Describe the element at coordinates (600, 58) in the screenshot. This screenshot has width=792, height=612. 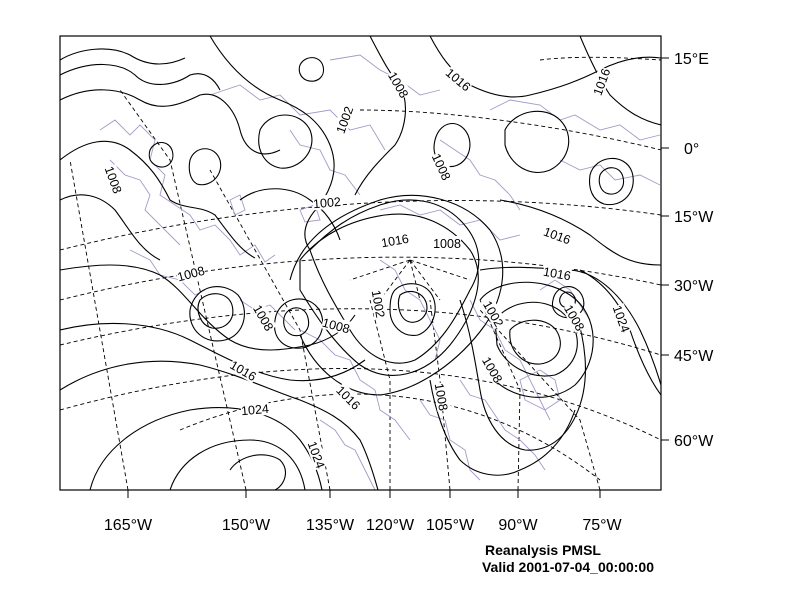
I see `parallel-15e` at that location.